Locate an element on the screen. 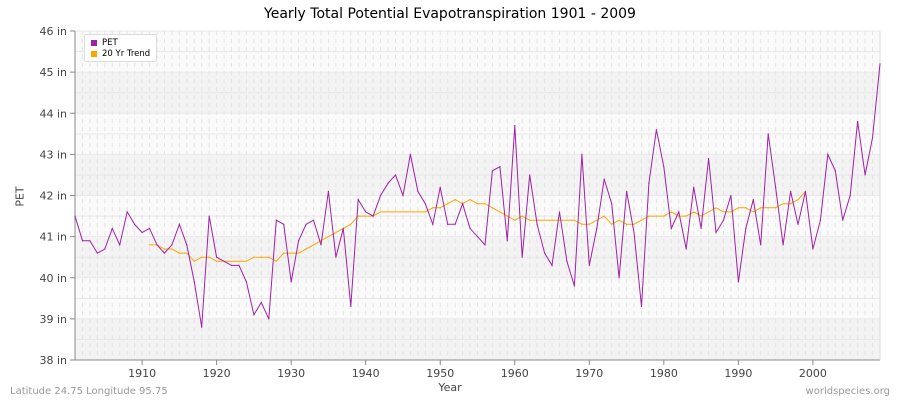 The height and width of the screenshot is (400, 900). y-tick-label: 39 in is located at coordinates (53, 319).